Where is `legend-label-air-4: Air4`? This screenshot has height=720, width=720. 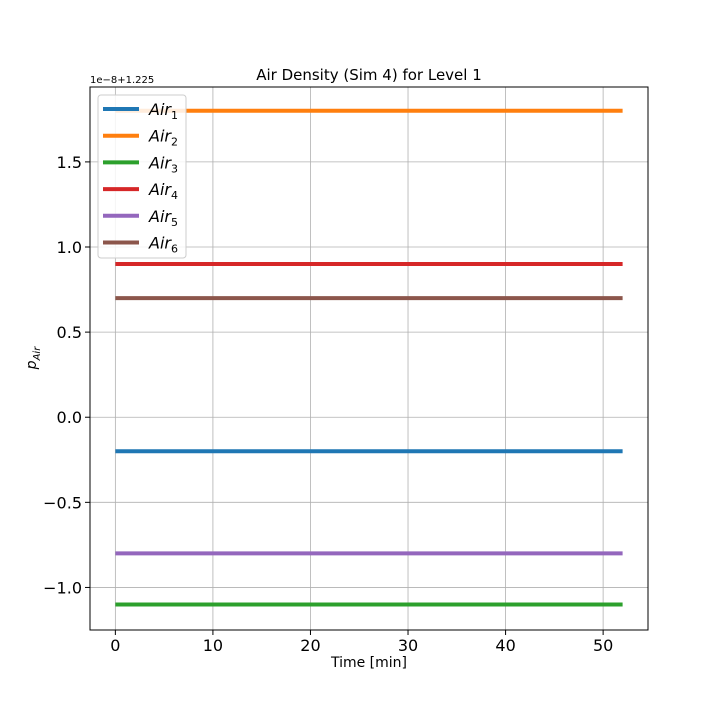
legend-label-air-4: Air4 is located at coordinates (163, 191).